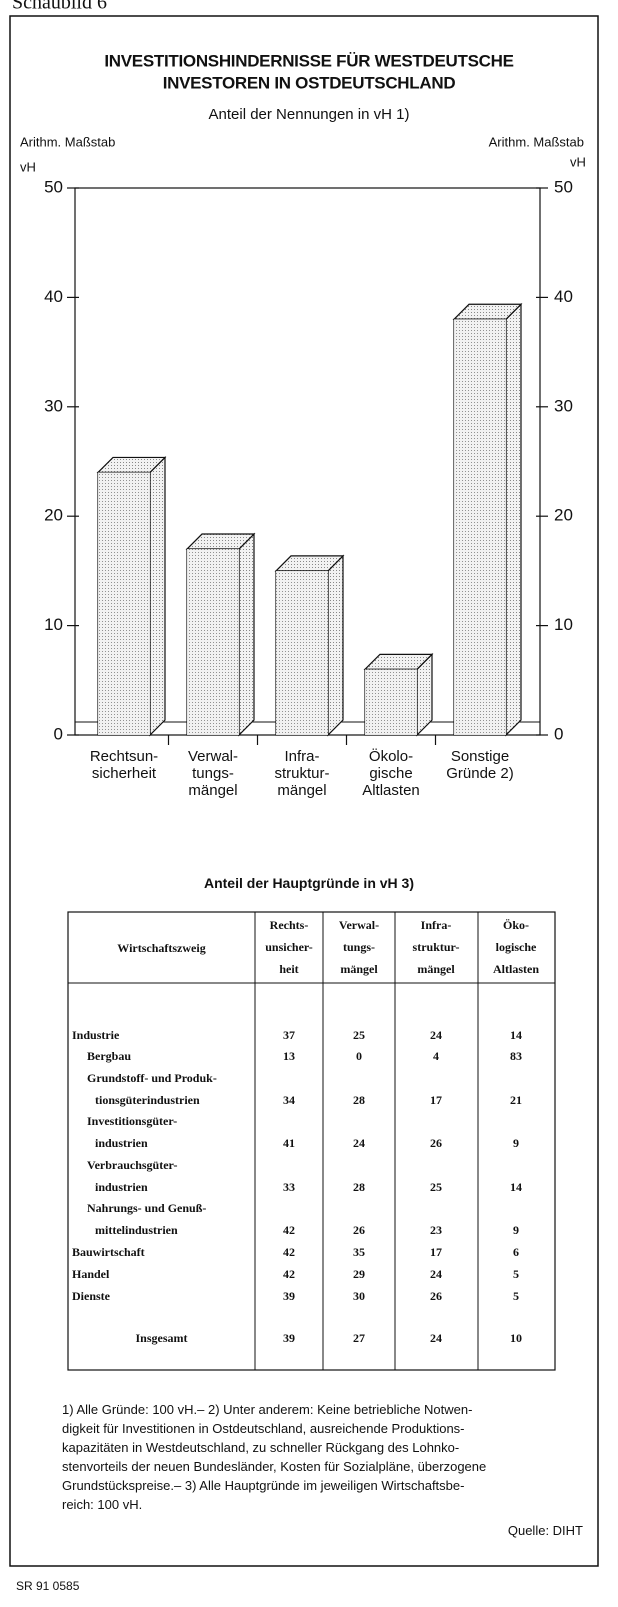 The height and width of the screenshot is (1607, 618). I want to click on table-header: Rechts- unsicher- heit, so click(289, 947).